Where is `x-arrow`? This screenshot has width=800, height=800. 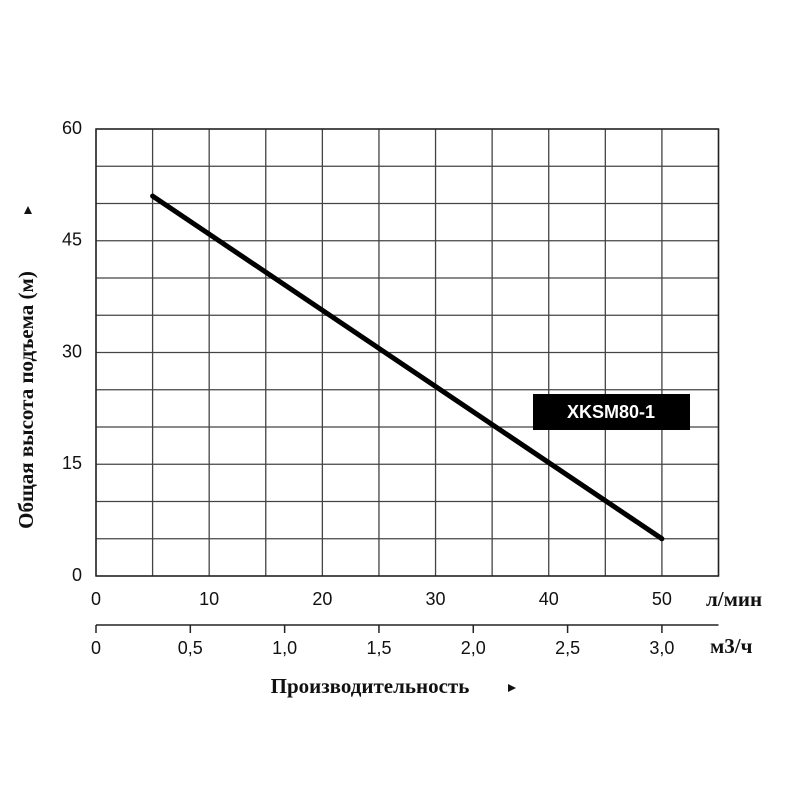 x-arrow is located at coordinates (512, 688).